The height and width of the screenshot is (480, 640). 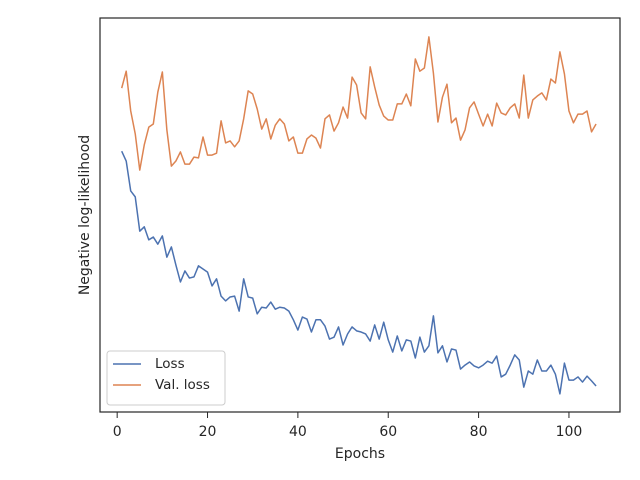 What do you see at coordinates (479, 432) in the screenshot?
I see `x-tick-label: 80` at bounding box center [479, 432].